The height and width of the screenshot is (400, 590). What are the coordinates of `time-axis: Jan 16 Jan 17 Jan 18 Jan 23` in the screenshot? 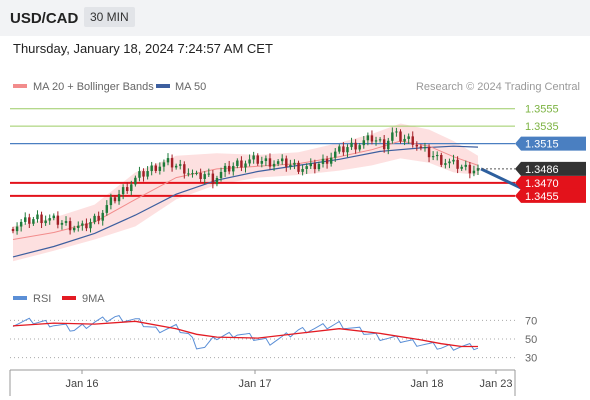 It's located at (262, 382).